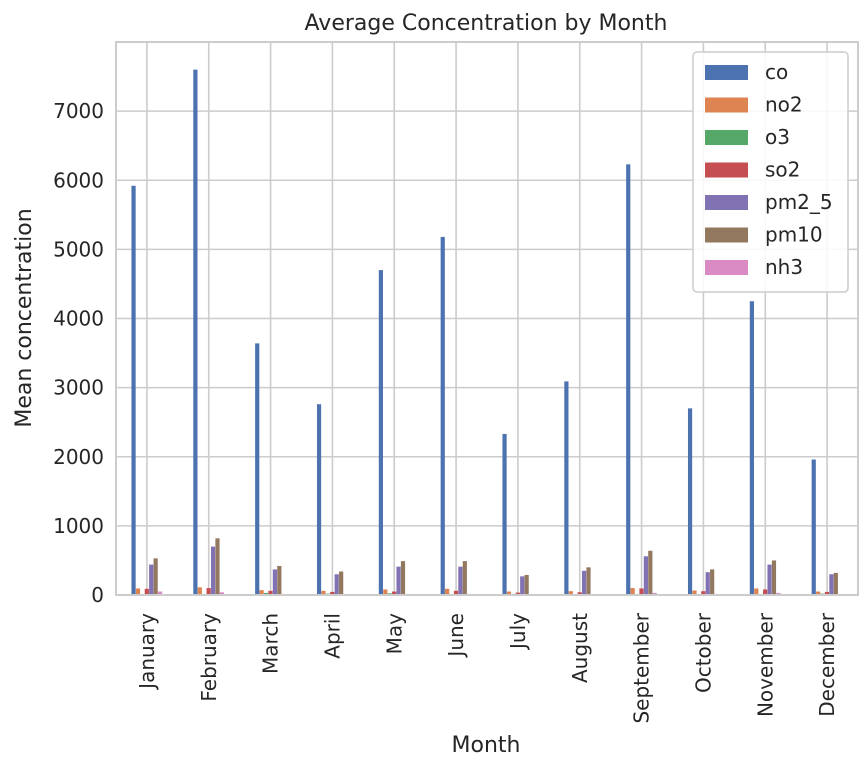 This screenshot has height=765, width=866. Describe the element at coordinates (160, 593) in the screenshot. I see `bar-nh3-january` at that location.